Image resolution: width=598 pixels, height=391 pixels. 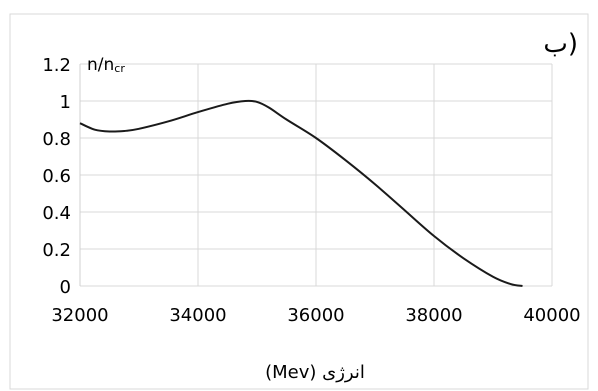 I want to click on x-tick-label: 34000, so click(x=197, y=315).